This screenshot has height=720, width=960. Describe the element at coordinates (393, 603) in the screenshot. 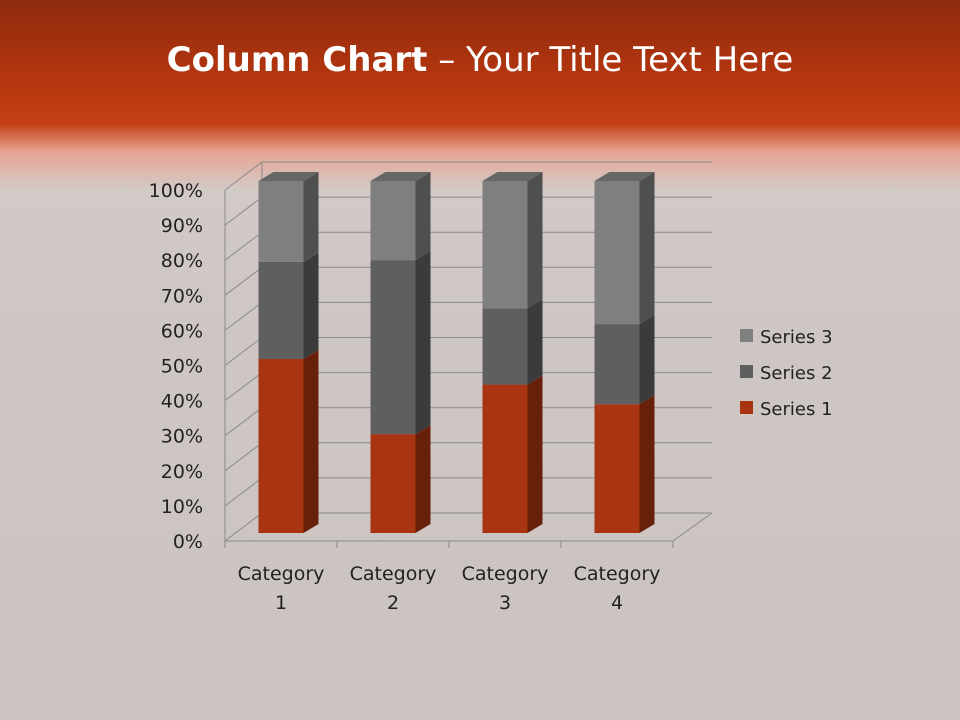

I see `category-label: 2` at that location.